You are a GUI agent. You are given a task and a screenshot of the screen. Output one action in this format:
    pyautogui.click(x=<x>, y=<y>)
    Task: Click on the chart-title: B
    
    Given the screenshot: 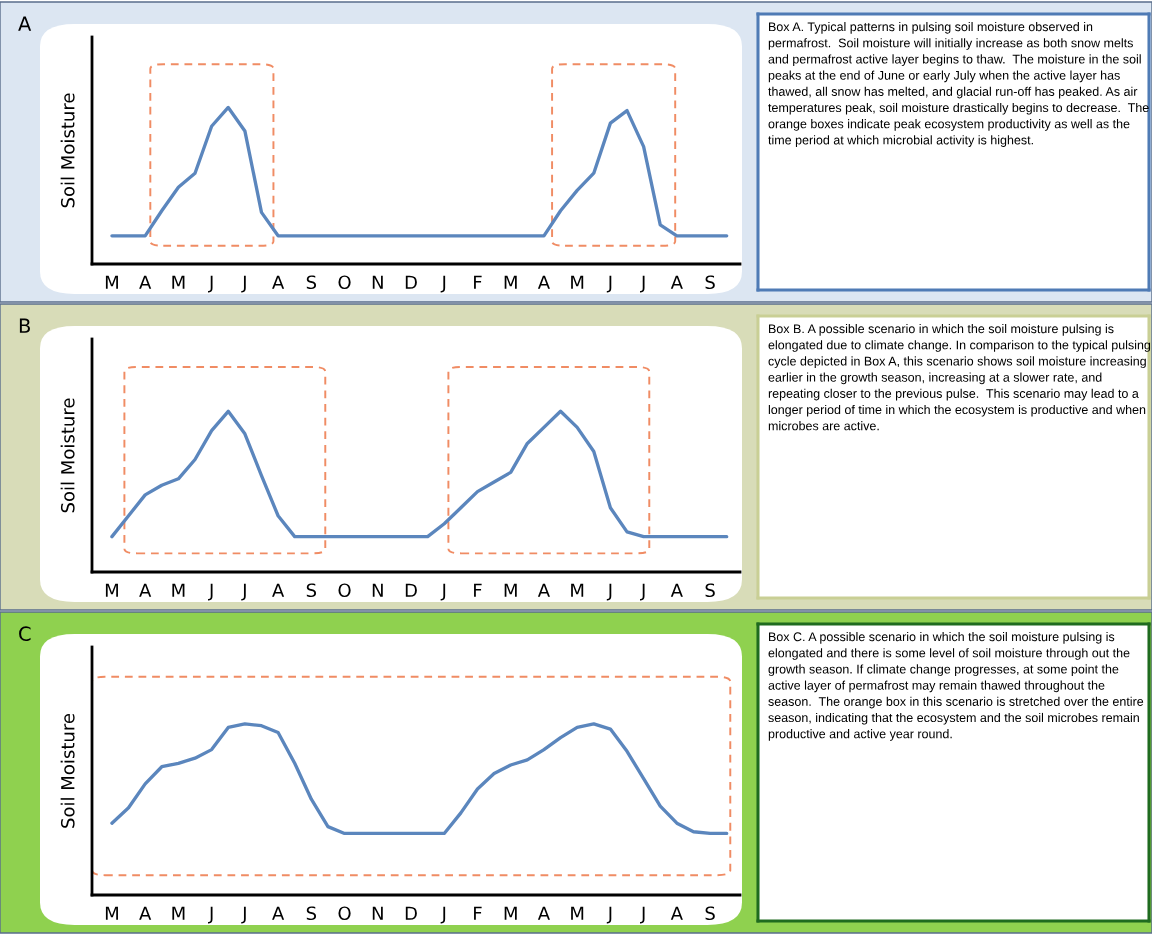 What is the action you would take?
    pyautogui.click(x=24, y=325)
    